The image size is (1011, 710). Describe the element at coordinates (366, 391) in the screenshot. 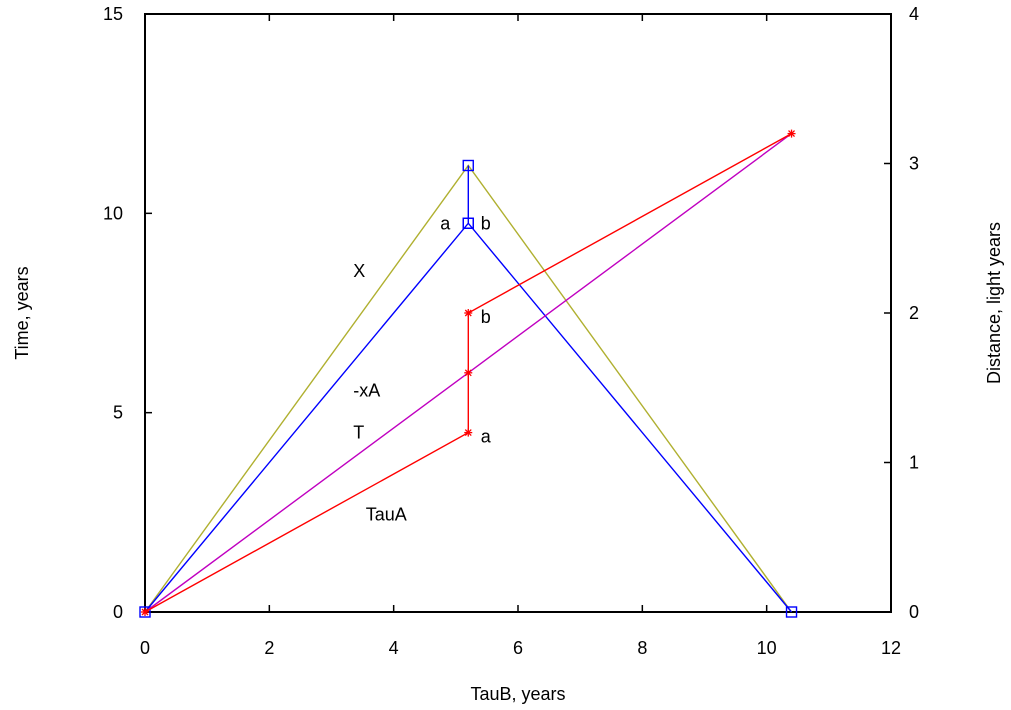

I see `annotation-label: -xA` at that location.